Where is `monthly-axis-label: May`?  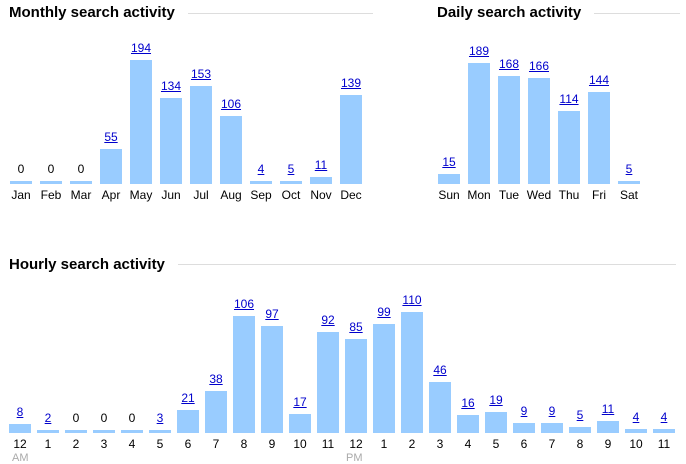
monthly-axis-label: May is located at coordinates (141, 195).